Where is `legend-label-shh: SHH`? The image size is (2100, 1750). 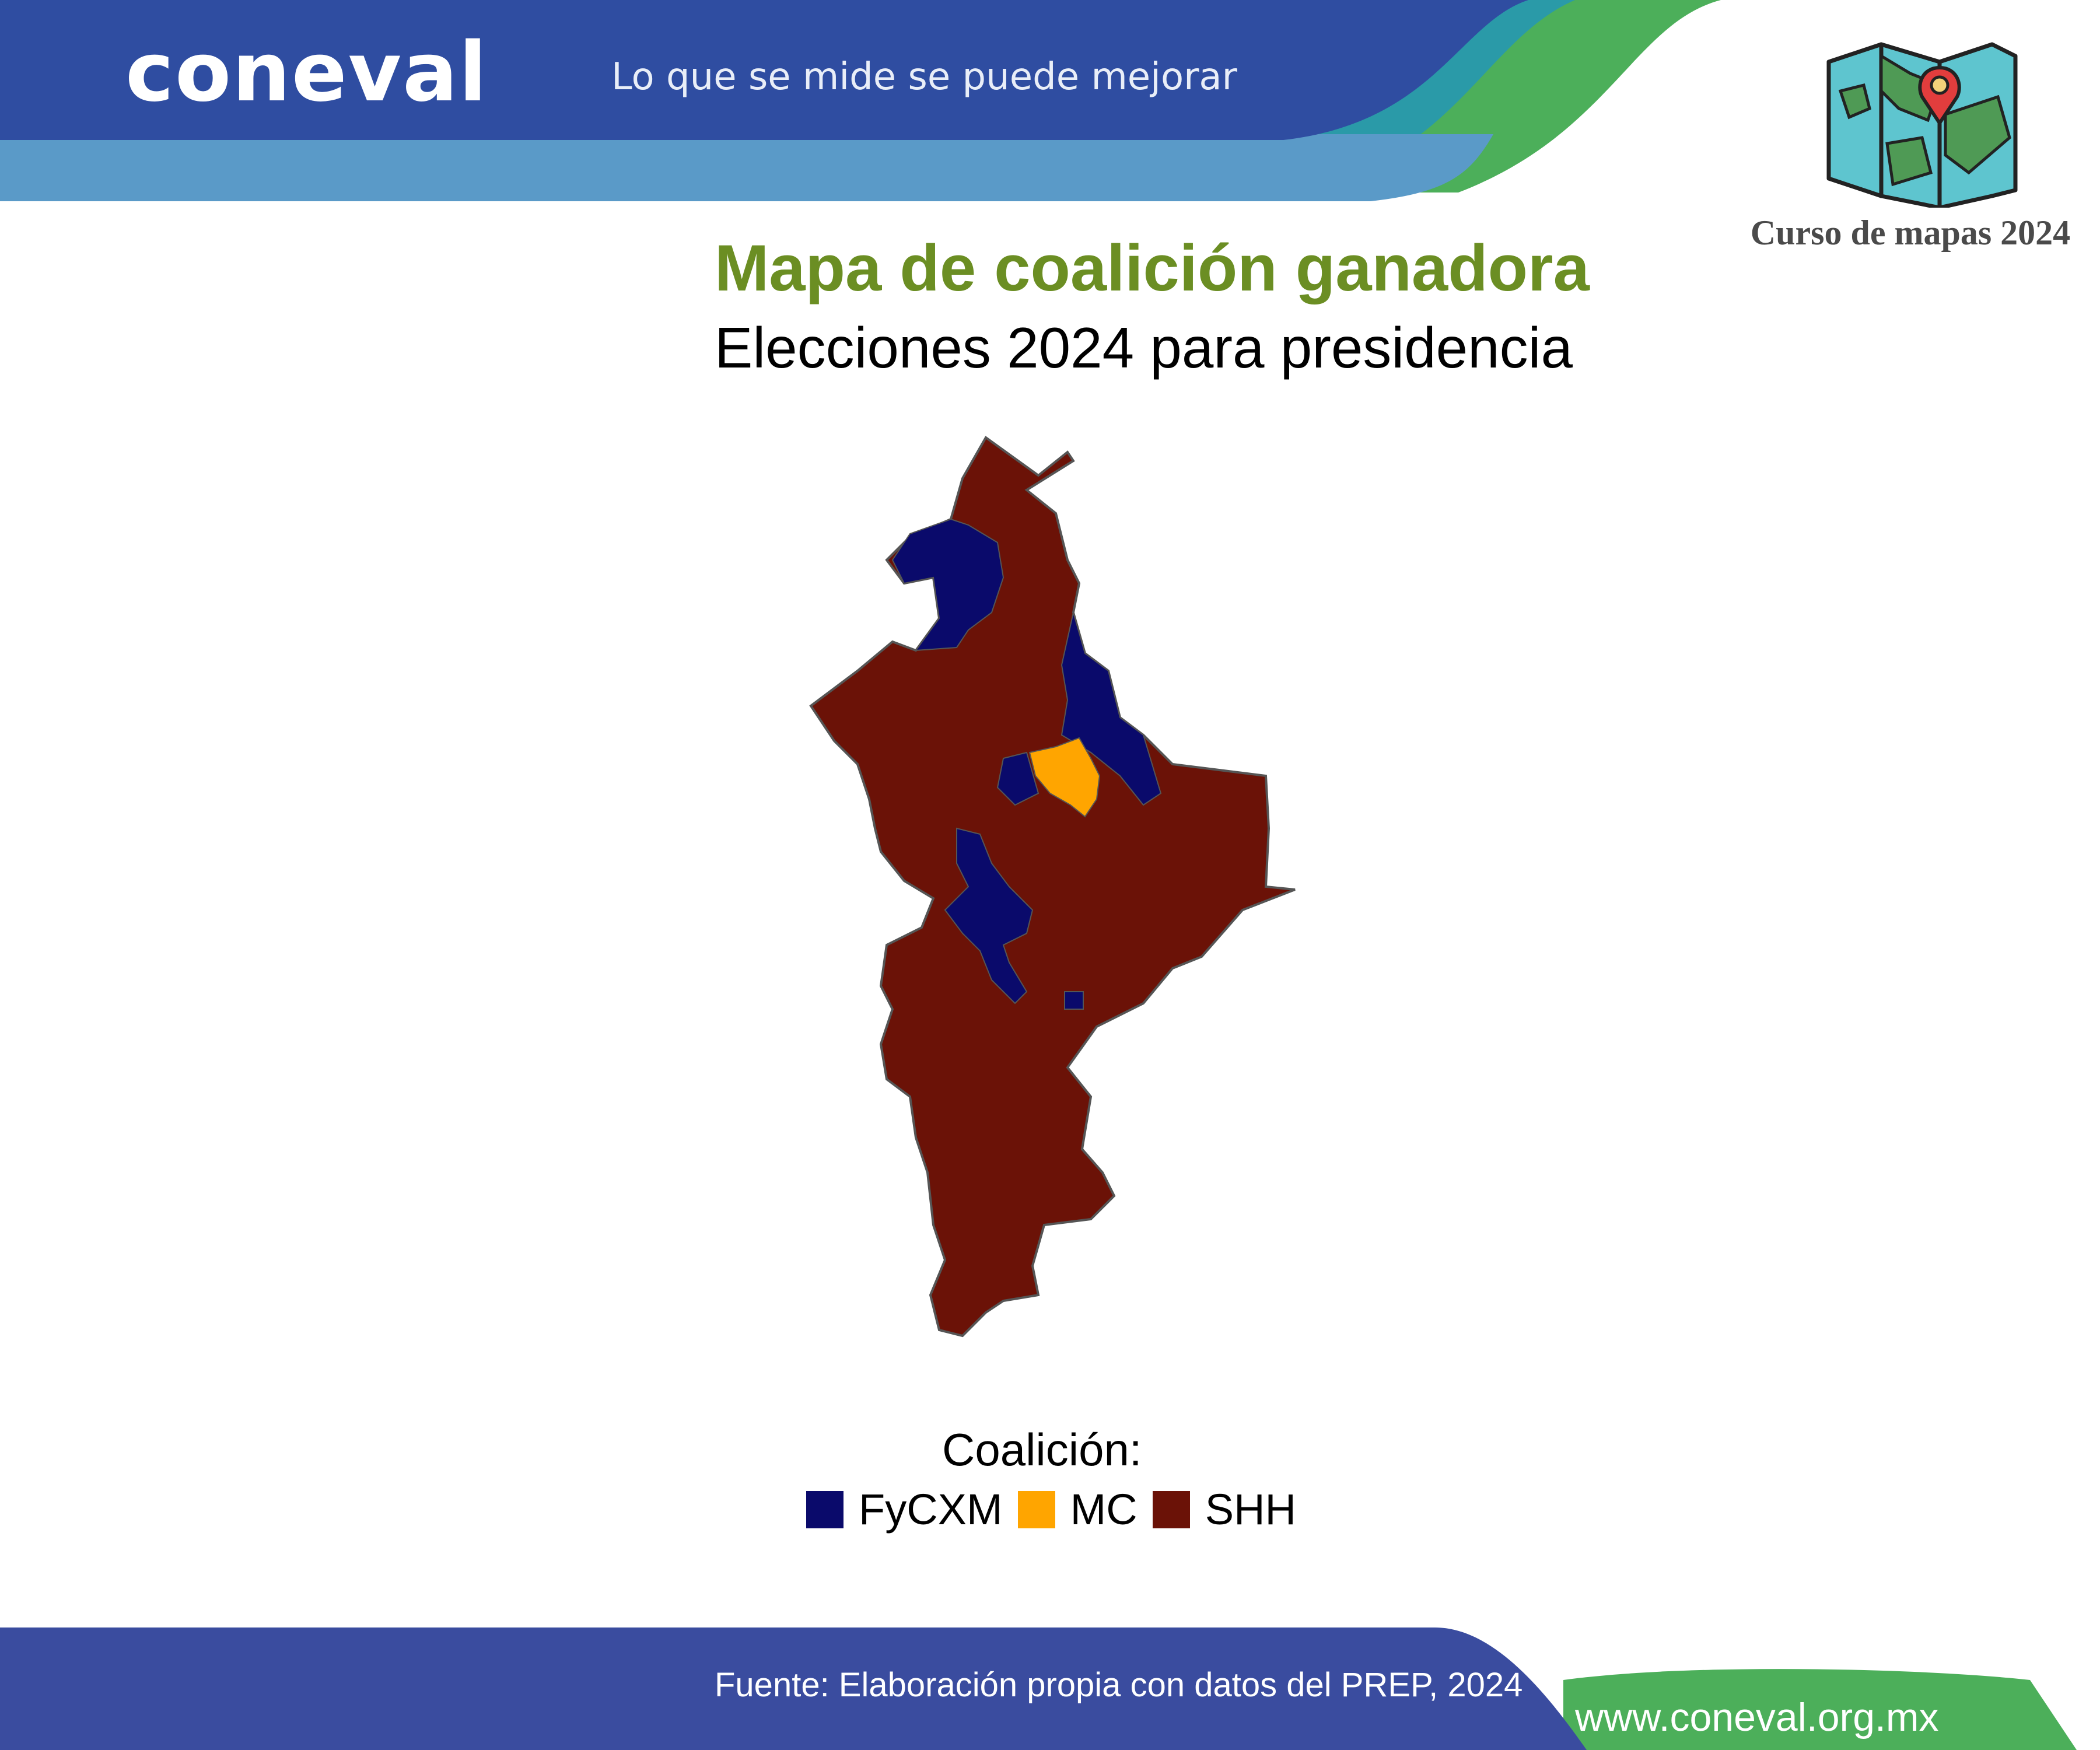
legend-label-shh: SHH is located at coordinates (1251, 1510).